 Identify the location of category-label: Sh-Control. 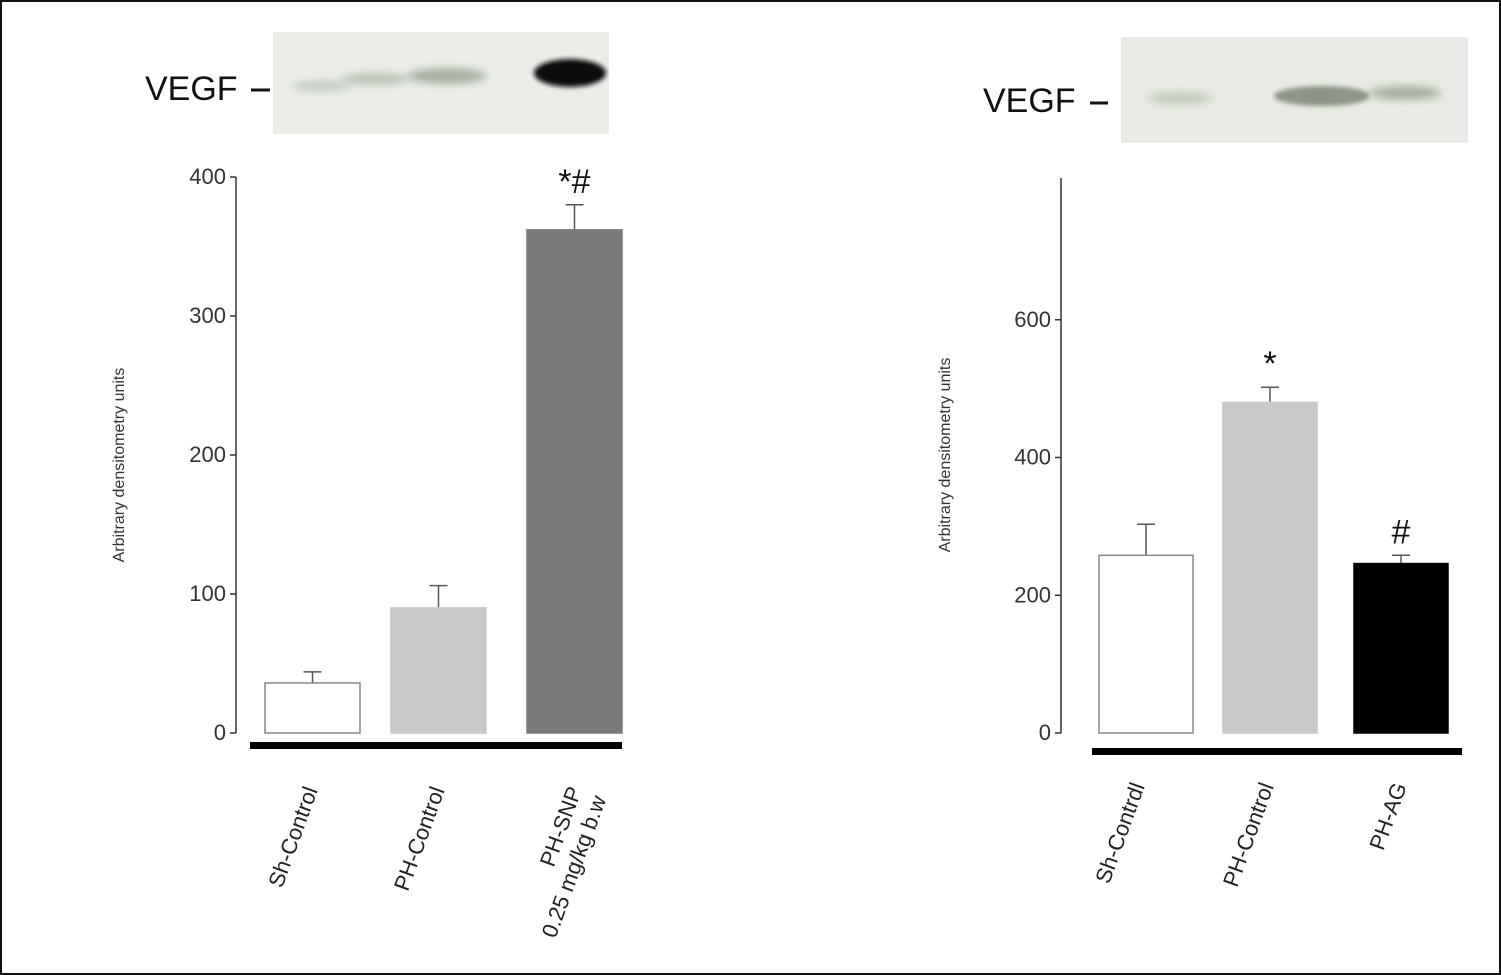
(292, 836).